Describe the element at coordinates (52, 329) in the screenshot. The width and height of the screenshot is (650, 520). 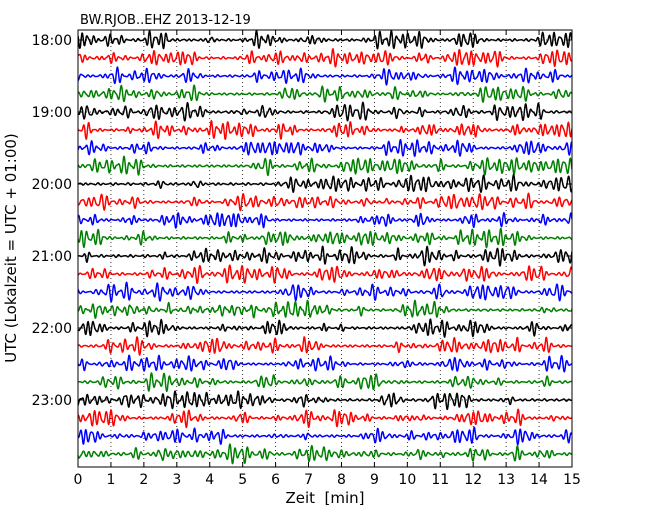
I see `y-tick-label: 22:00` at that location.